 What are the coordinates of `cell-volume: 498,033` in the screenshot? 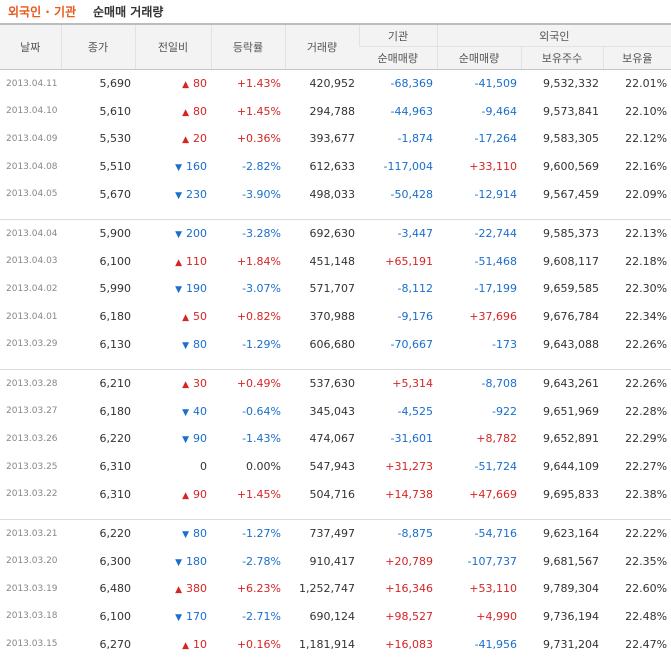 It's located at (332, 194).